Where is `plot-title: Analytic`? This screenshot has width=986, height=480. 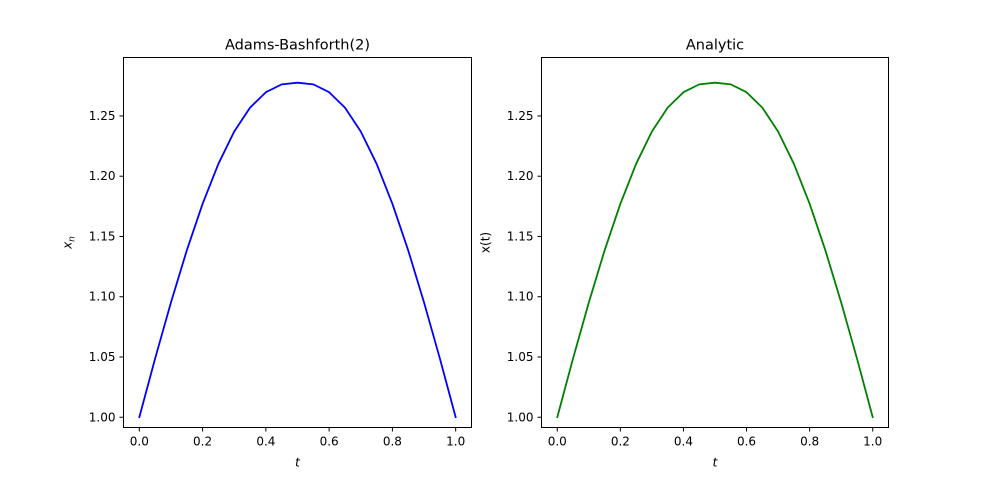 plot-title: Analytic is located at coordinates (715, 46).